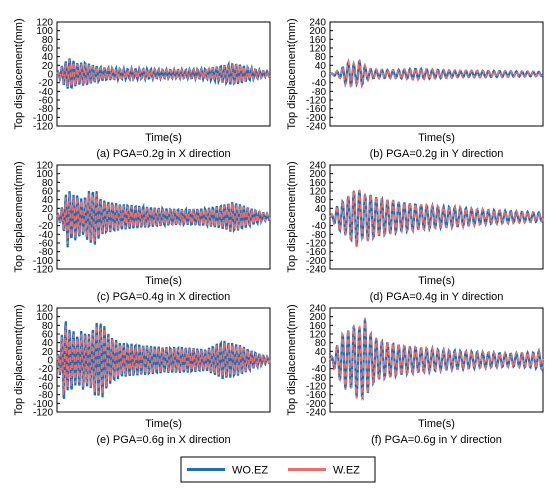 The image size is (550, 489). What do you see at coordinates (19, 73) in the screenshot?
I see `ylabel-a: Top displacement(mm)` at bounding box center [19, 73].